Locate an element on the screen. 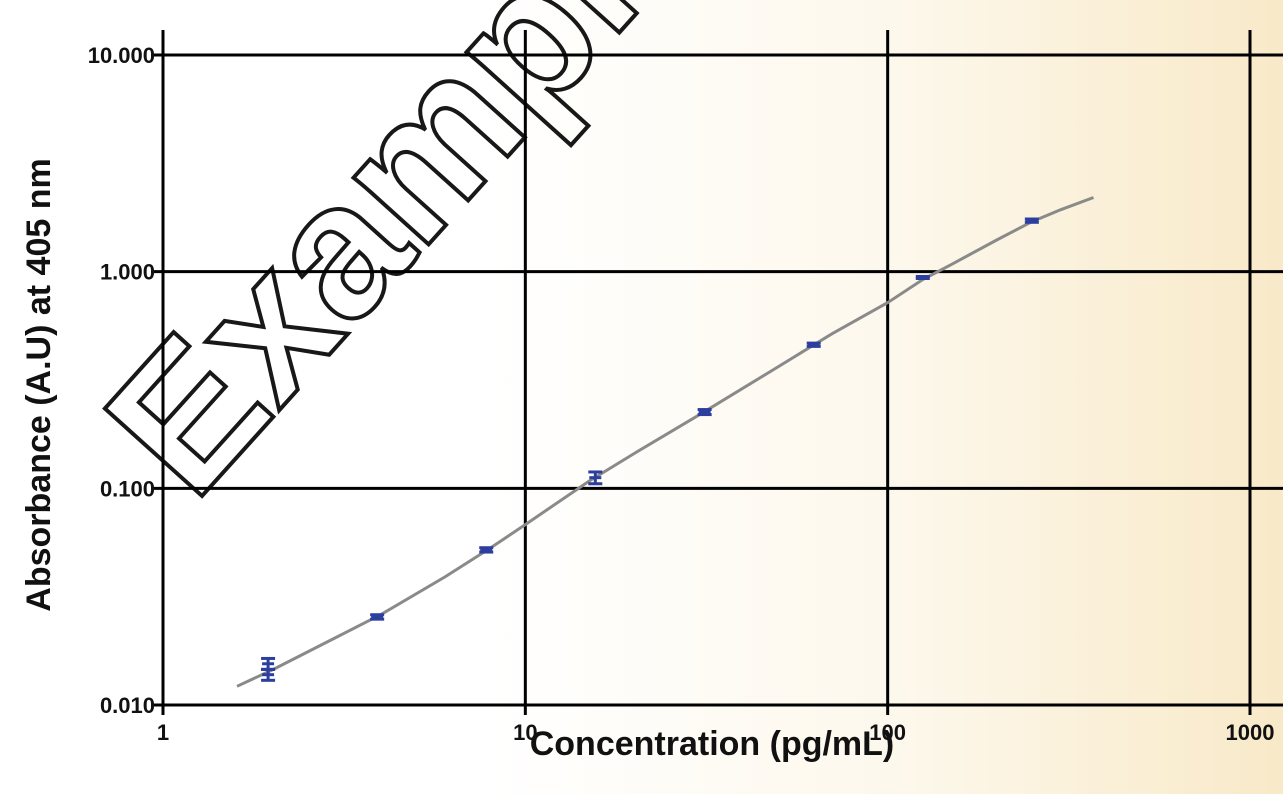 This screenshot has height=794, width=1283. x-tick-label: 1 is located at coordinates (163, 732).